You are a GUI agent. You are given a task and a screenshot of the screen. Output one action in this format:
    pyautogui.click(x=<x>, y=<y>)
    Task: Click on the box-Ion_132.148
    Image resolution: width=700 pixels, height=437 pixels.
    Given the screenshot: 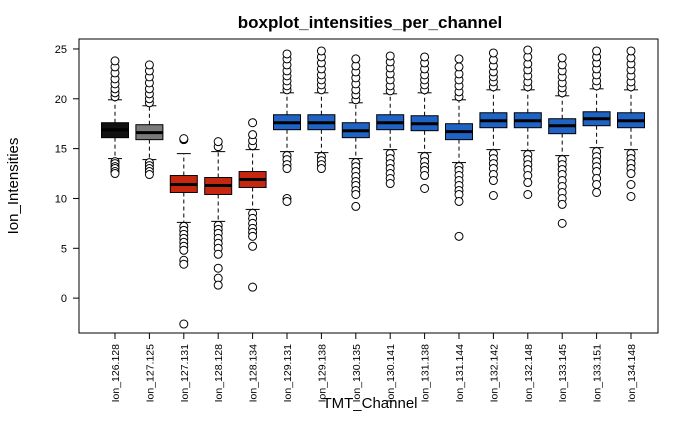 What is the action you would take?
    pyautogui.click(x=527, y=122)
    